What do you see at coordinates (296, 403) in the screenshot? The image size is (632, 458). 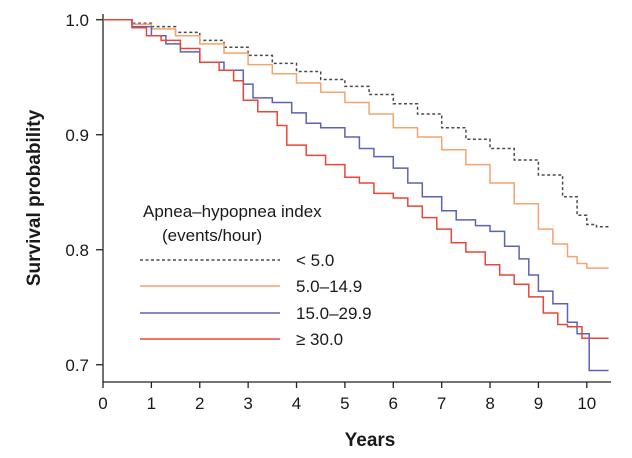 I see `x-tick-label: 4` at bounding box center [296, 403].